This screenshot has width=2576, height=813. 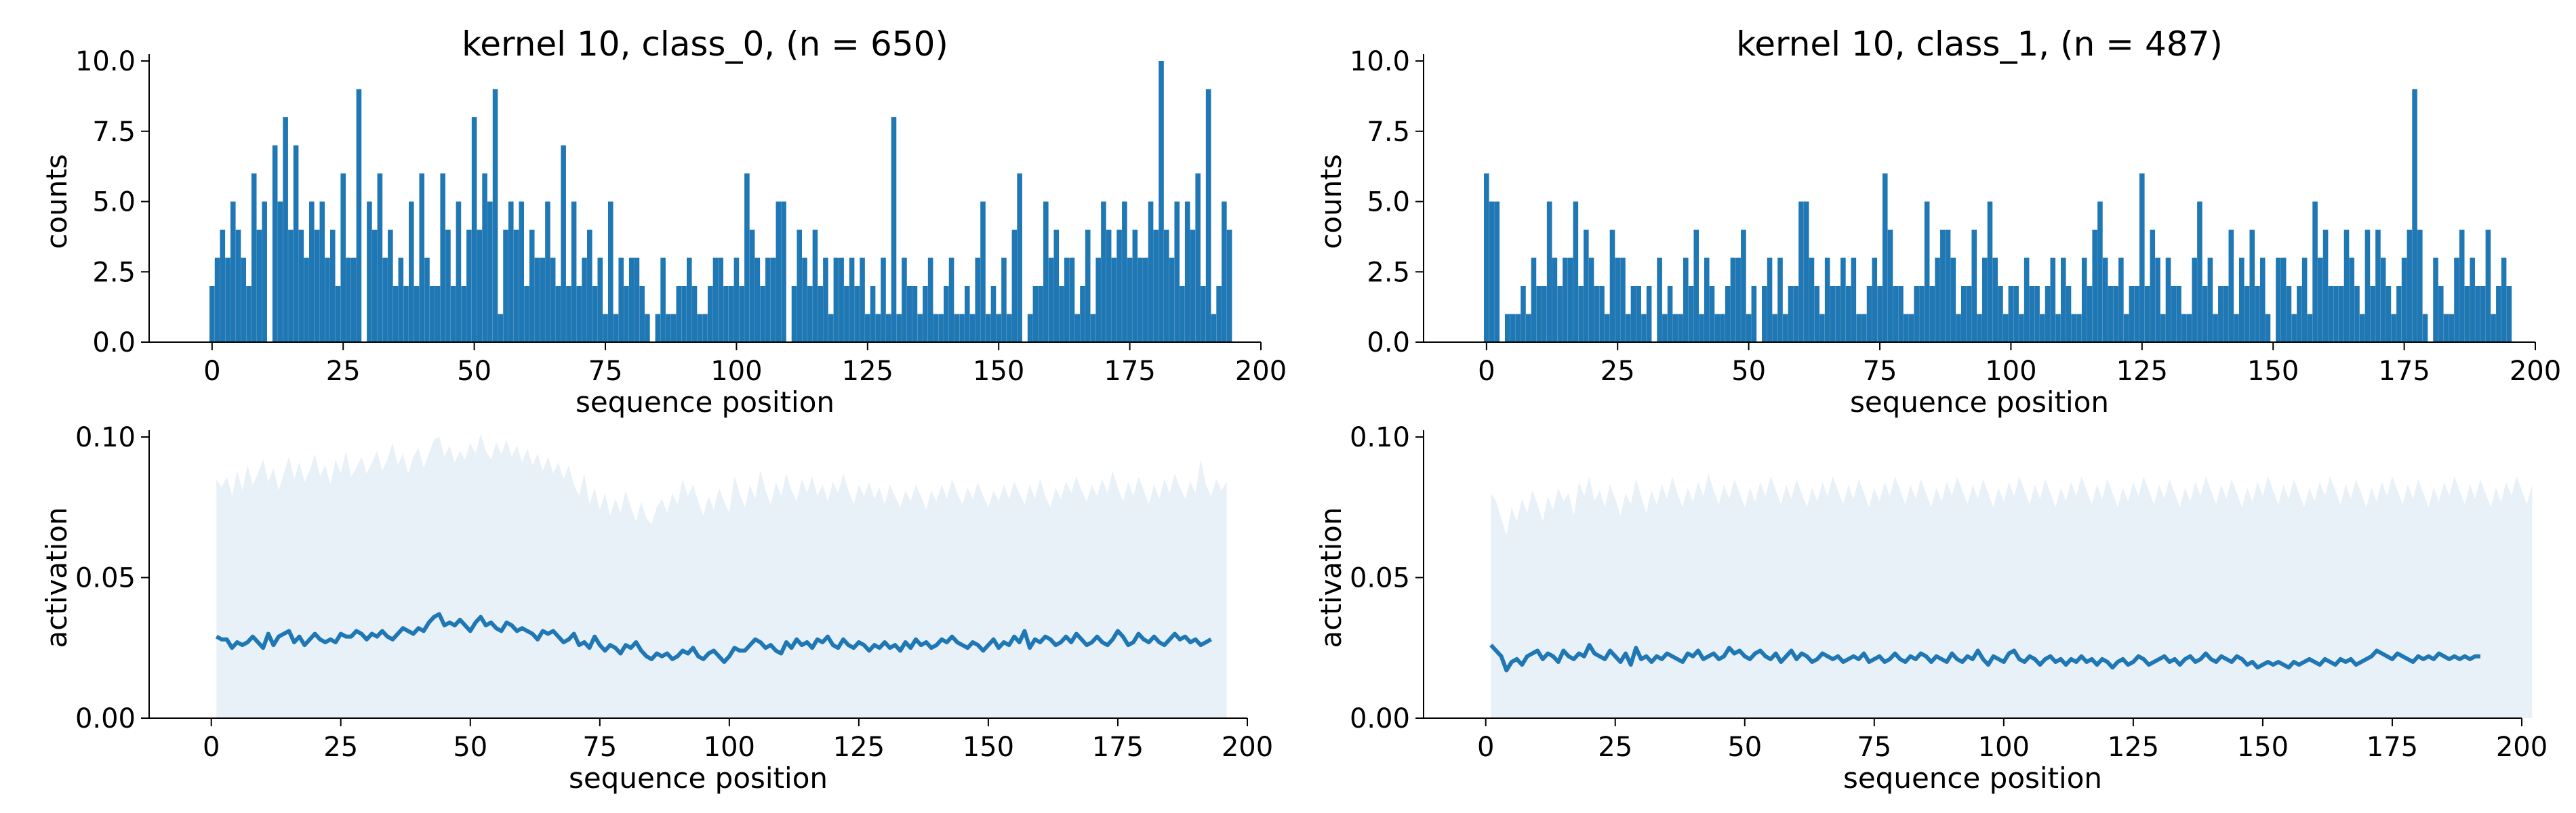 I want to click on y-tick-label: 0.0, so click(x=1388, y=342).